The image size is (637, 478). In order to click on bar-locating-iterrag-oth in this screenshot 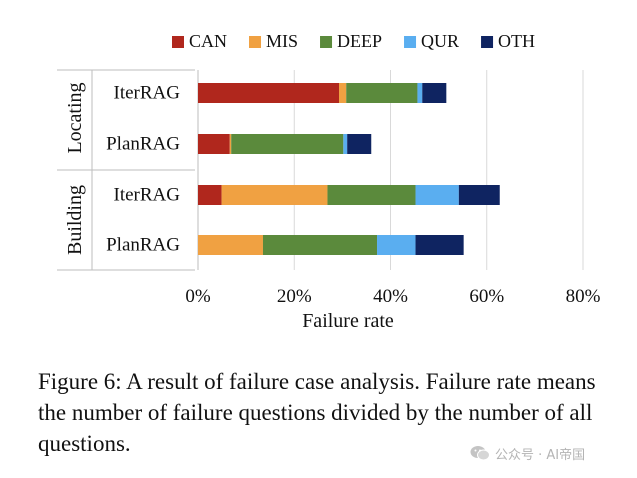, I will do `click(434, 93)`.